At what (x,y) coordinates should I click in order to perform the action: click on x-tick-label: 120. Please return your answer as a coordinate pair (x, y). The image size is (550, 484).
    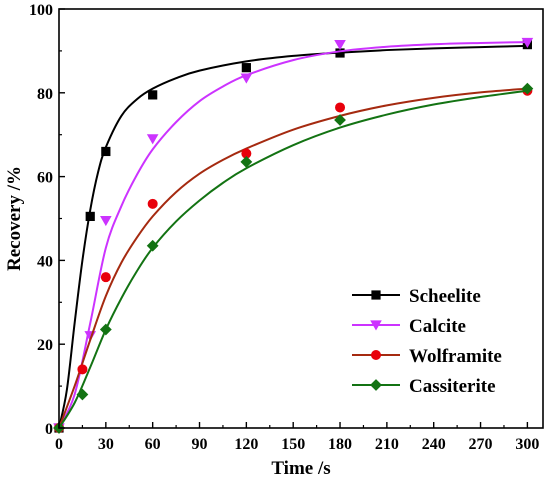
    Looking at the image, I should click on (246, 444).